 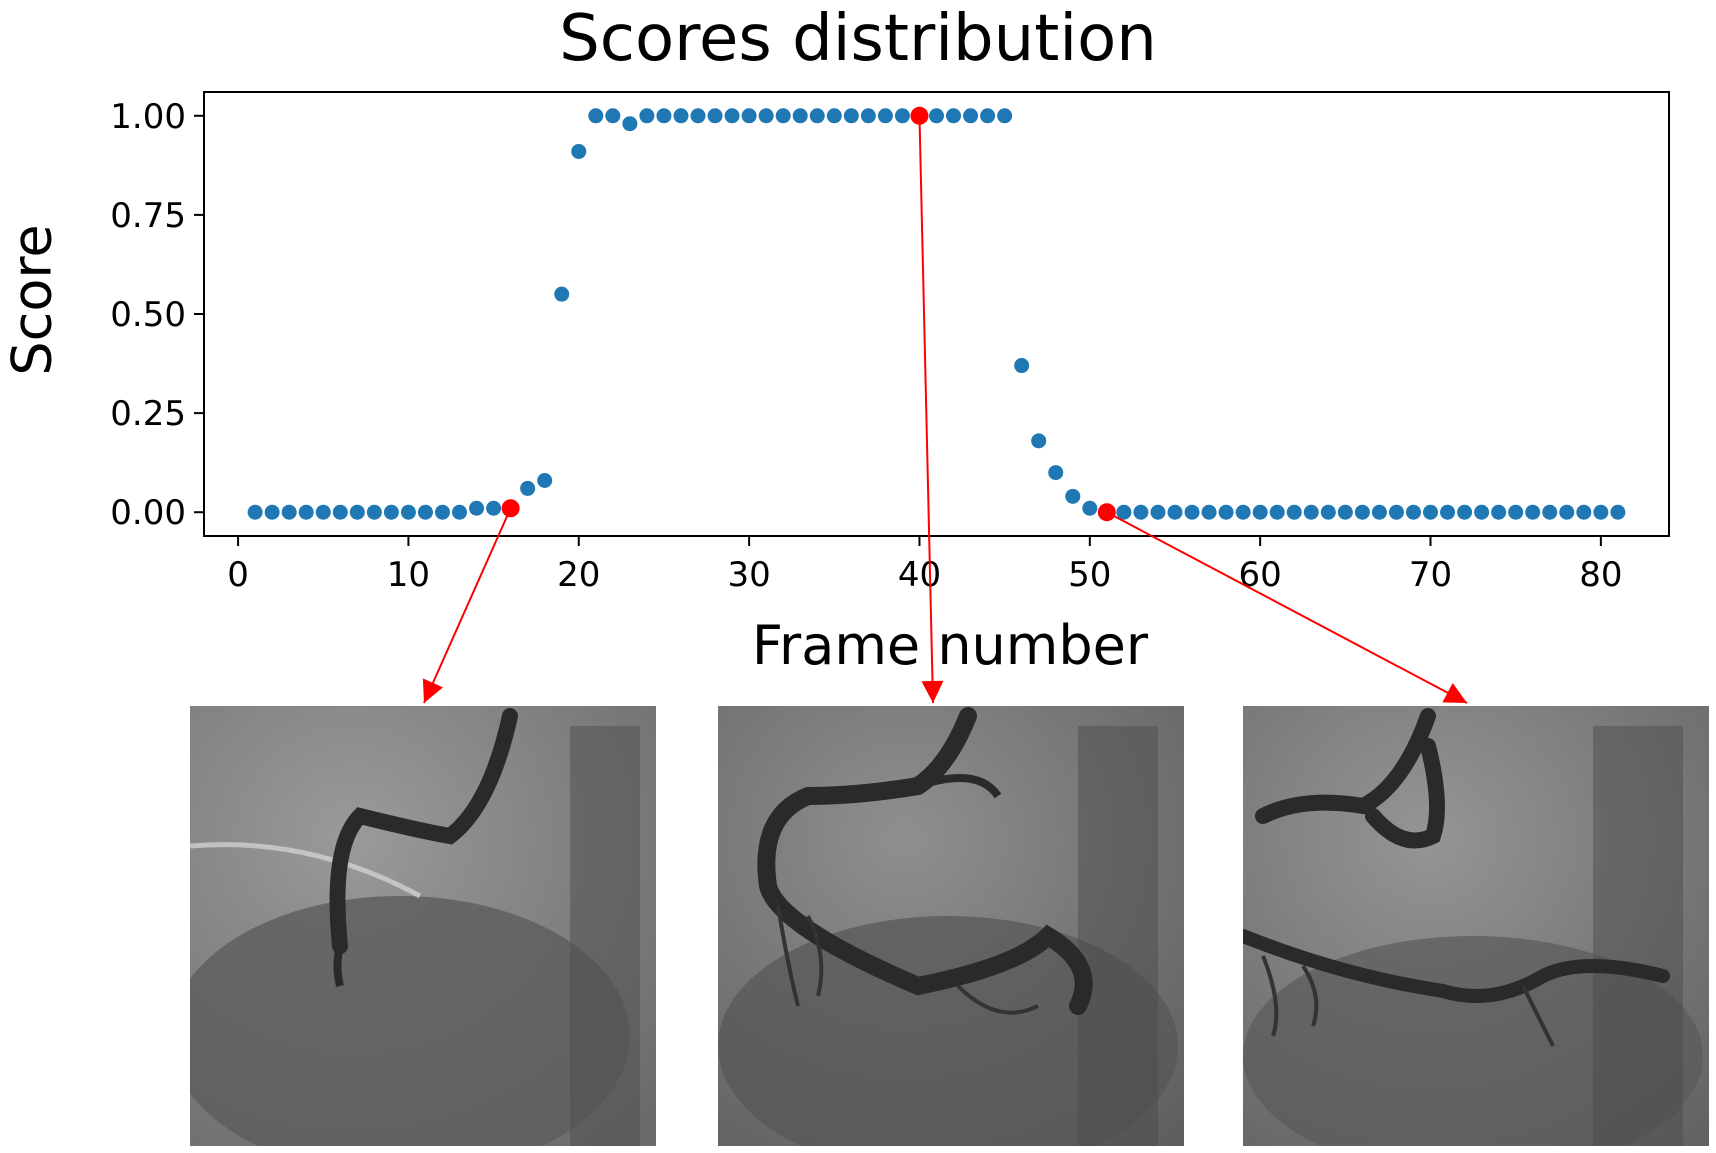 What do you see at coordinates (1430, 575) in the screenshot?
I see `x-tick-label: 70` at bounding box center [1430, 575].